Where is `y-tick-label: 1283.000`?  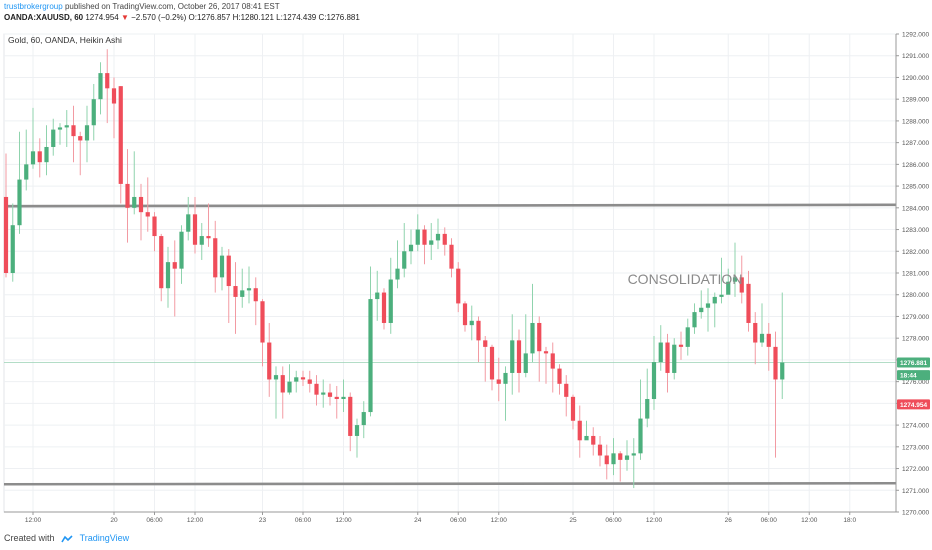 y-tick-label: 1283.000 is located at coordinates (915, 230).